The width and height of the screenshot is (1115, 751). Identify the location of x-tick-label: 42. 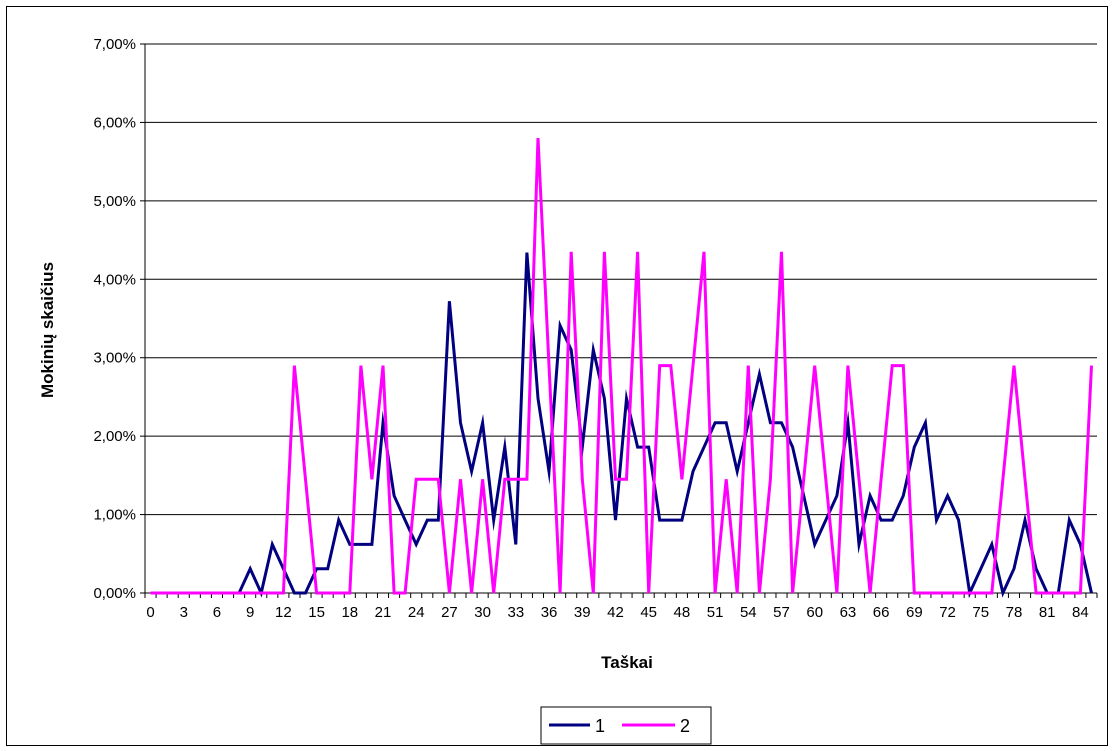
(615, 612).